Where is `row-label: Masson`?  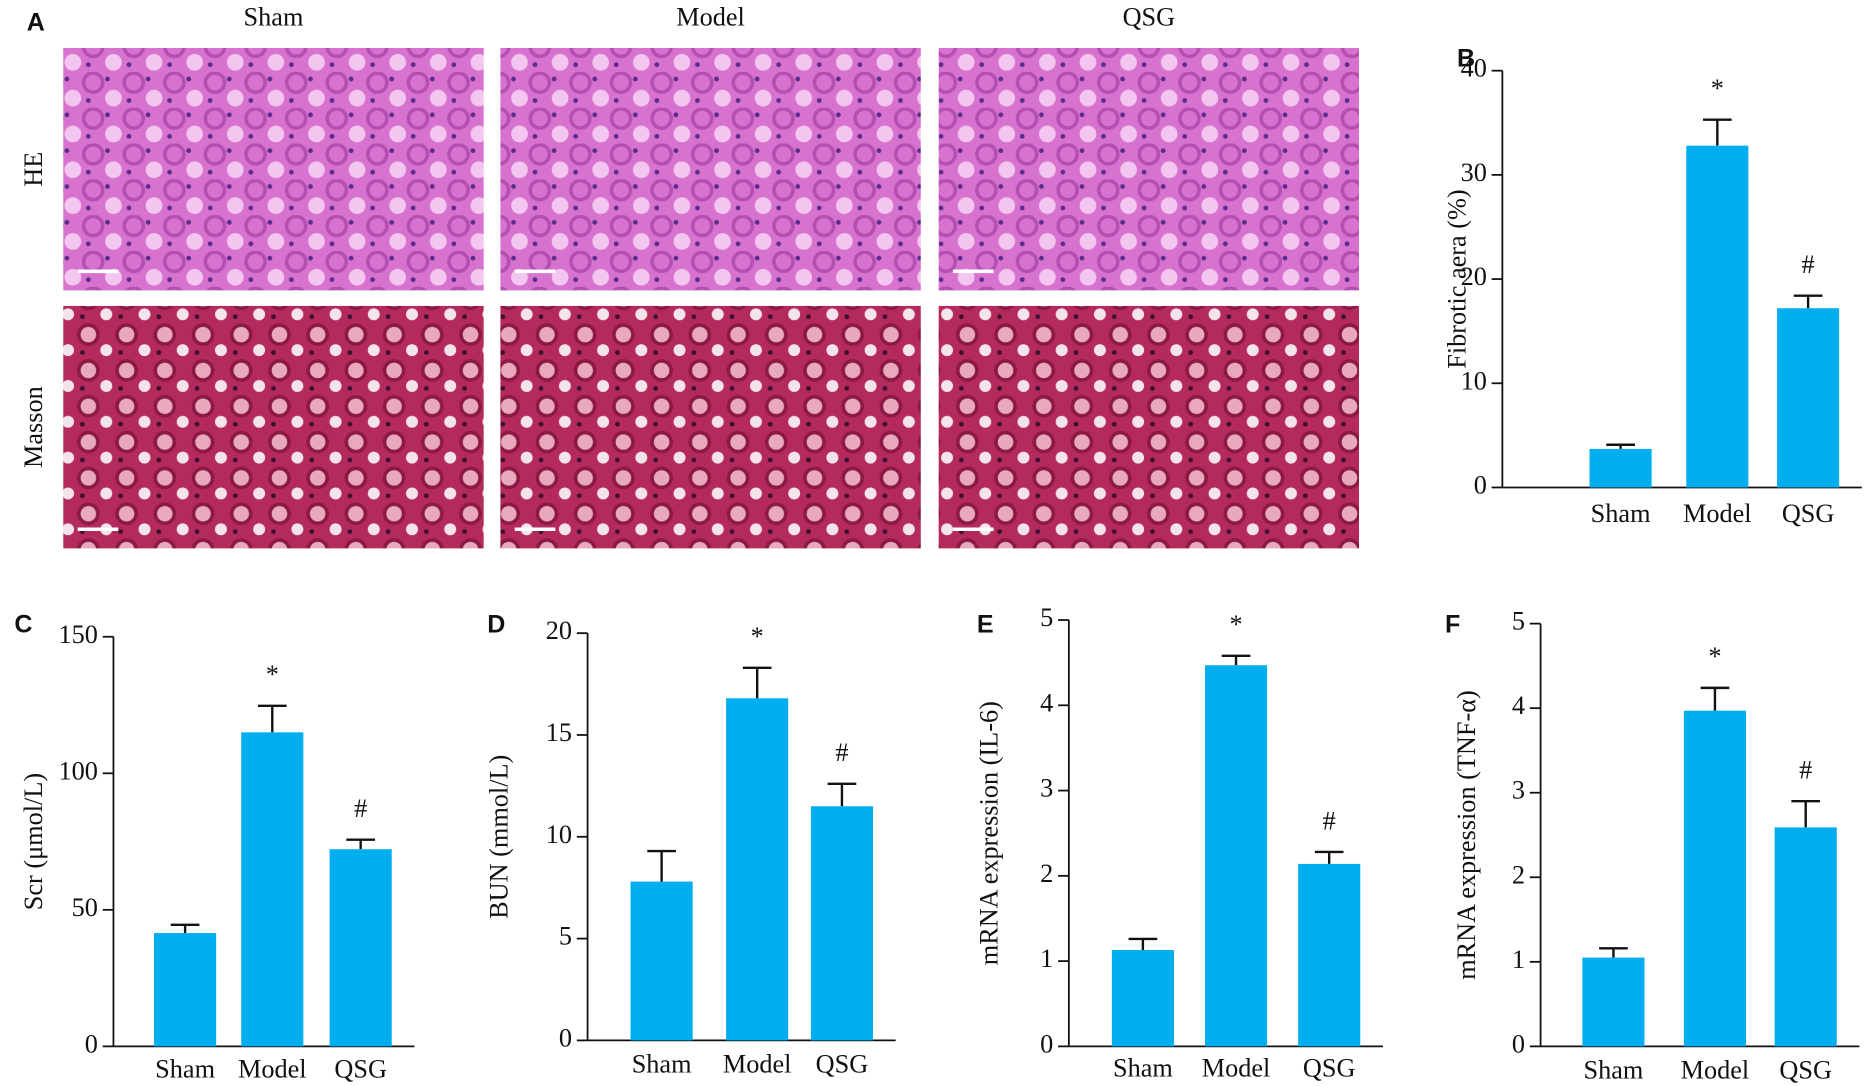 row-label: Masson is located at coordinates (33, 427).